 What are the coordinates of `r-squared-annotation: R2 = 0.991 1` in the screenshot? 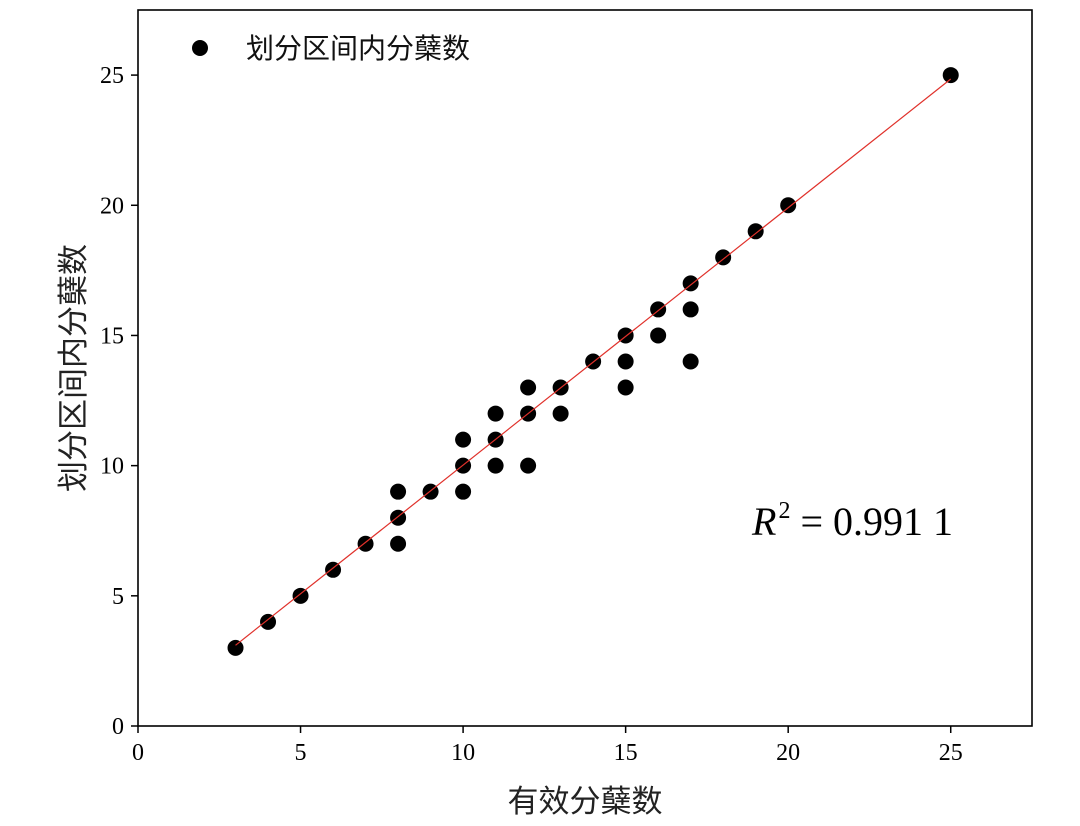 It's located at (852, 521).